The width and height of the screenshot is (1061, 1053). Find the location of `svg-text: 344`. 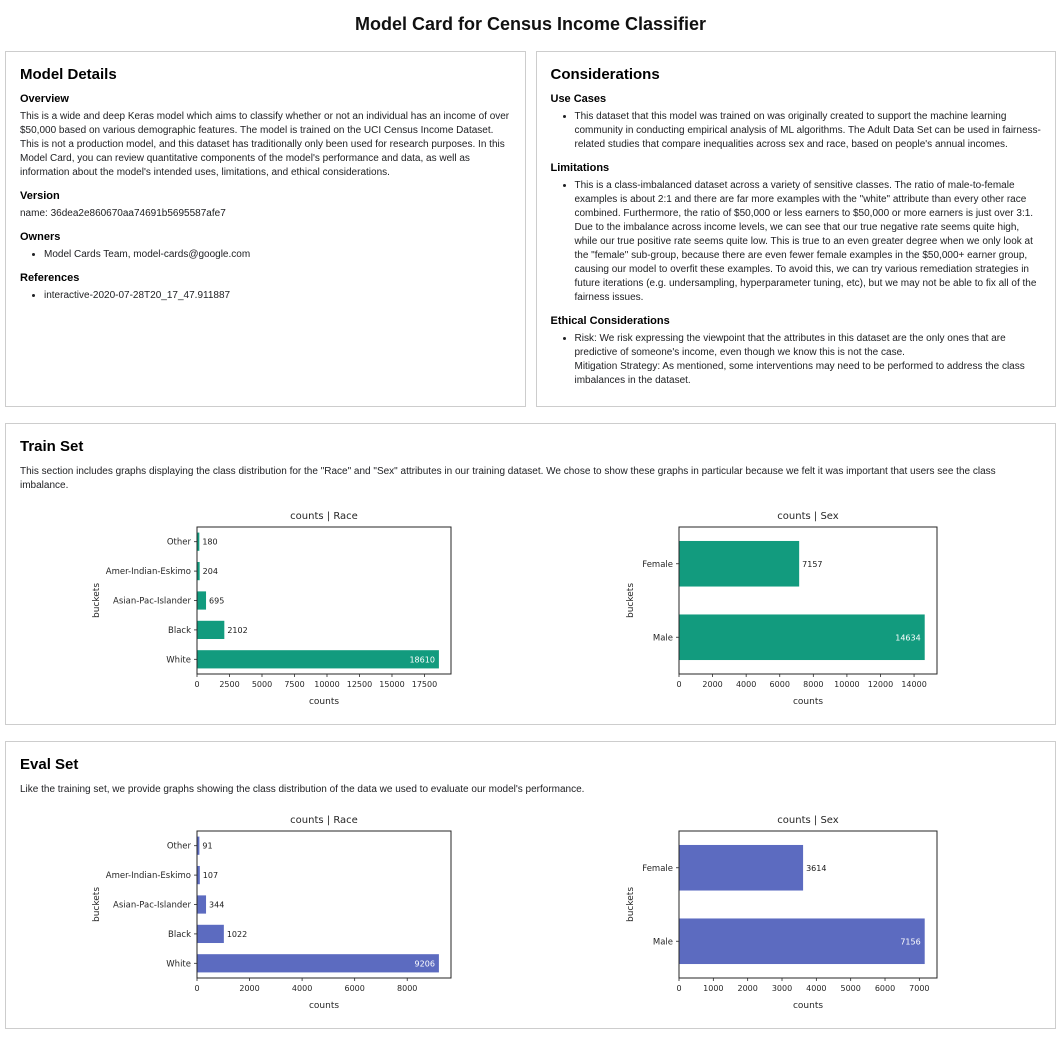

svg-text: 344 is located at coordinates (216, 905).